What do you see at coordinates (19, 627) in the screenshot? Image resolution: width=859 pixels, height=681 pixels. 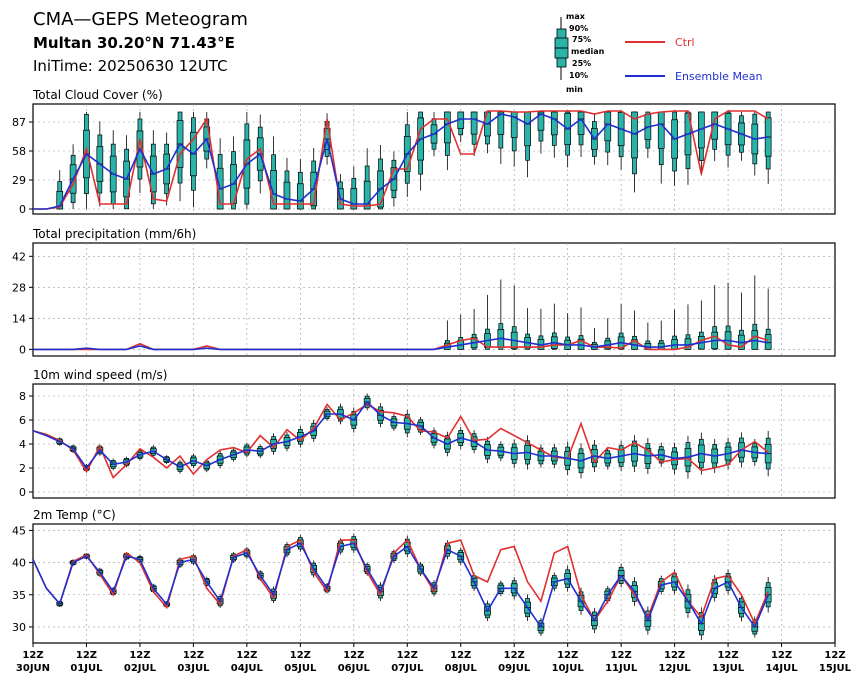 I see `y-tick-label: 30` at bounding box center [19, 627].